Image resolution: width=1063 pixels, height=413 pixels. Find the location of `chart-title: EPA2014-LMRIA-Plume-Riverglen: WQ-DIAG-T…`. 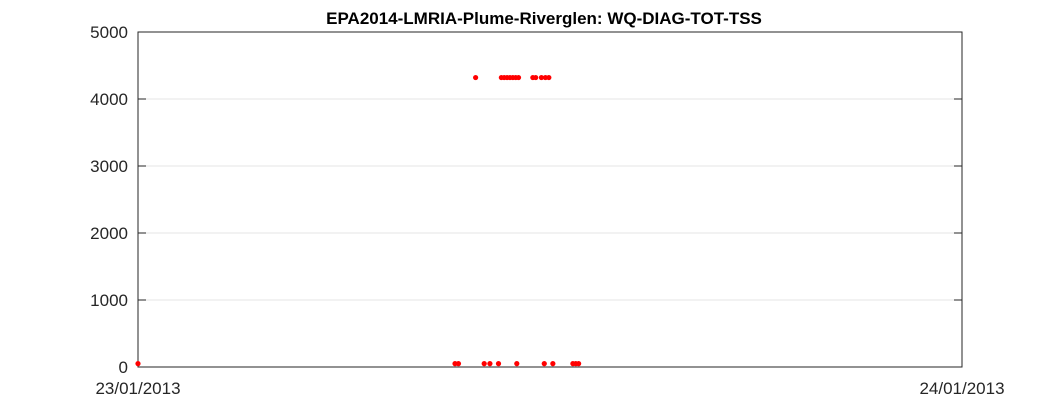

chart-title: EPA2014-LMRIA-Plume-Riverglen: WQ-DIAG-T… is located at coordinates (544, 18).